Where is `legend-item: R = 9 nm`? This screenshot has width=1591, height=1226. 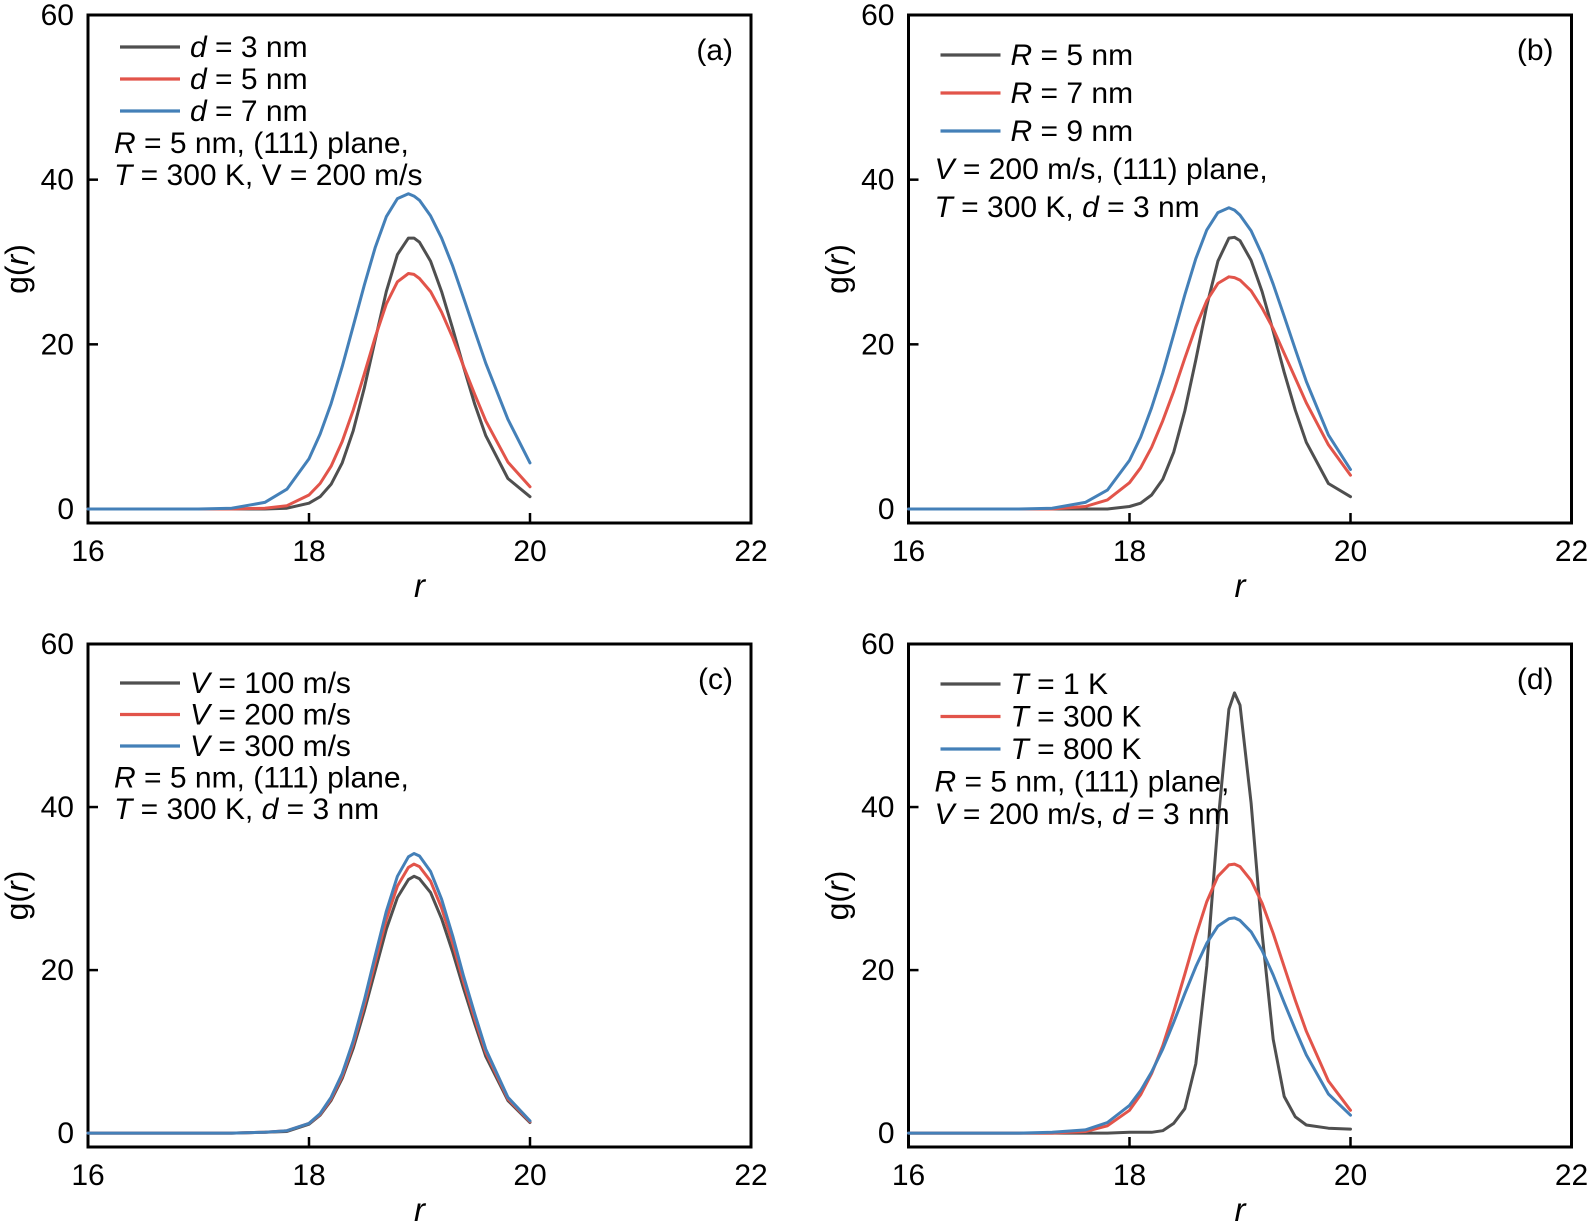
legend-item: R = 9 nm is located at coordinates (1036, 131).